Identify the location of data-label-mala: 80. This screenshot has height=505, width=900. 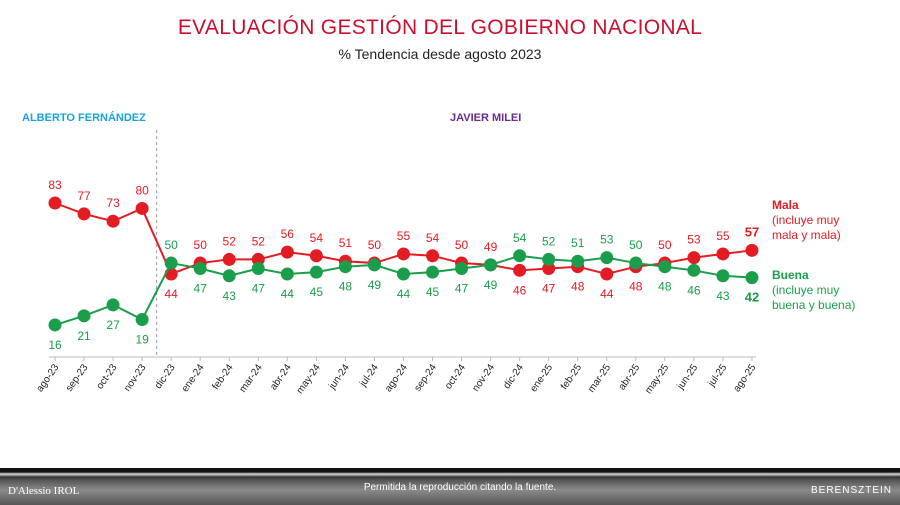
(142, 190).